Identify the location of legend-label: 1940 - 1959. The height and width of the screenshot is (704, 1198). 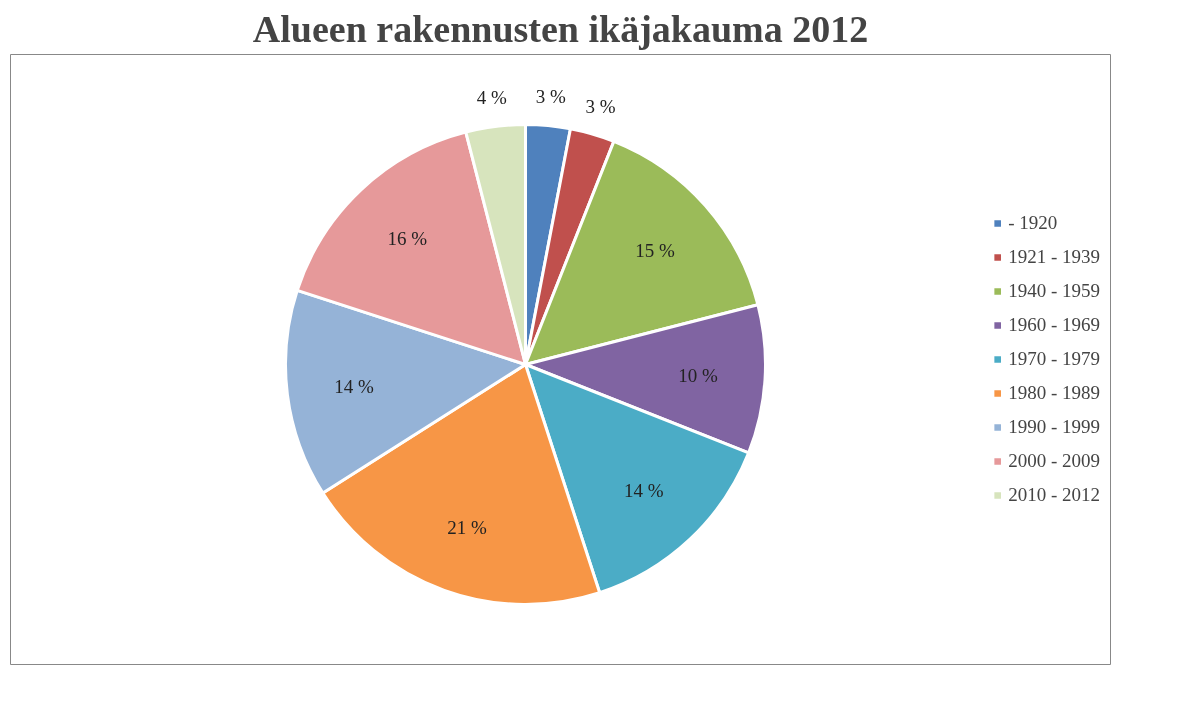
(1054, 291).